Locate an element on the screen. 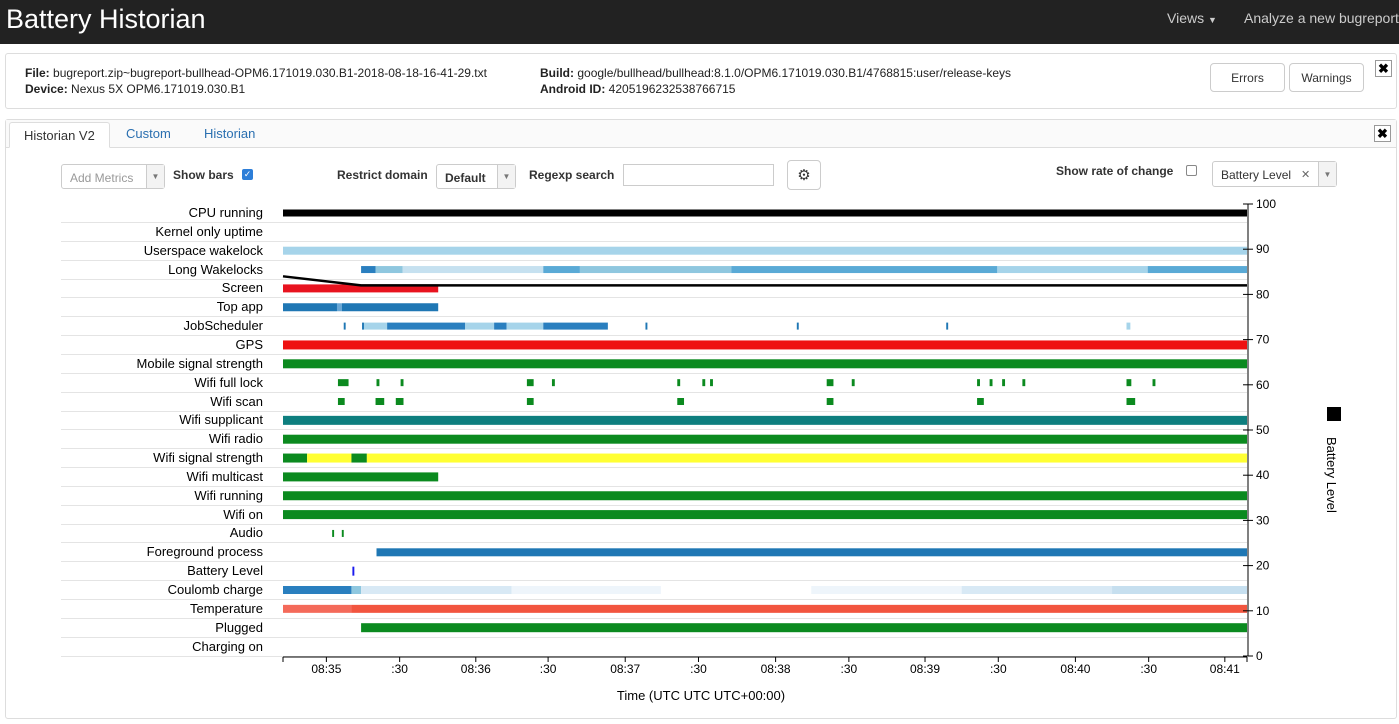 This screenshot has height=724, width=1399. regexp-search-label: Regexp search is located at coordinates (572, 175).